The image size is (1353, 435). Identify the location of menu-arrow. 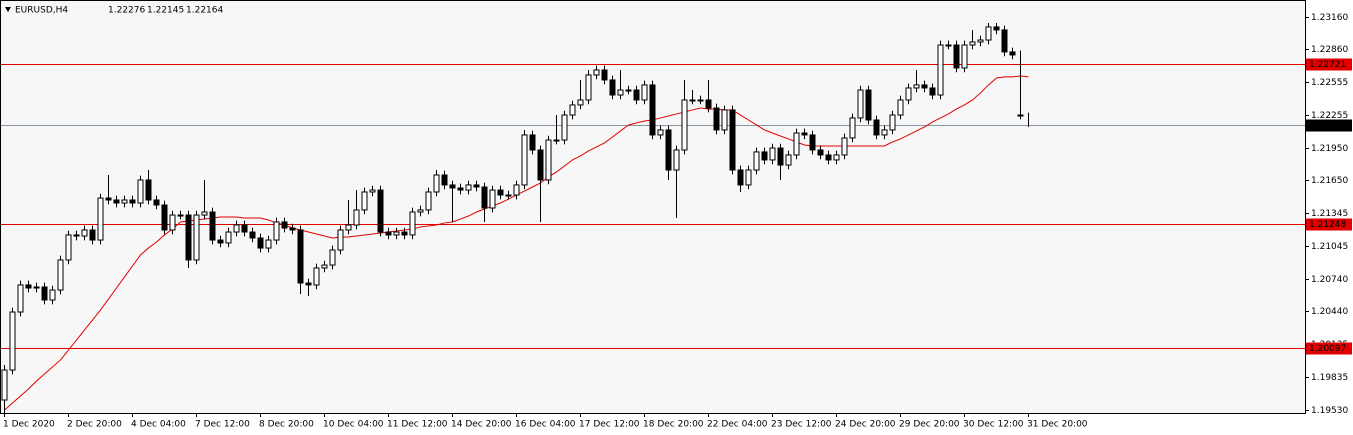
(8, 9).